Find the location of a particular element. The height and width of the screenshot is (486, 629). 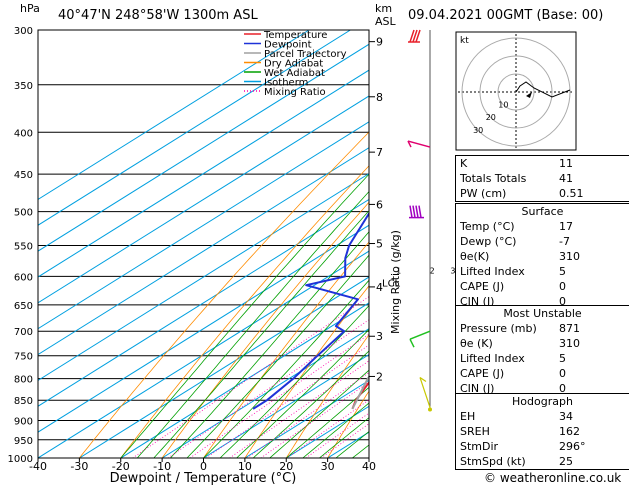

y-tick-label: 800 is located at coordinates (23, 380).